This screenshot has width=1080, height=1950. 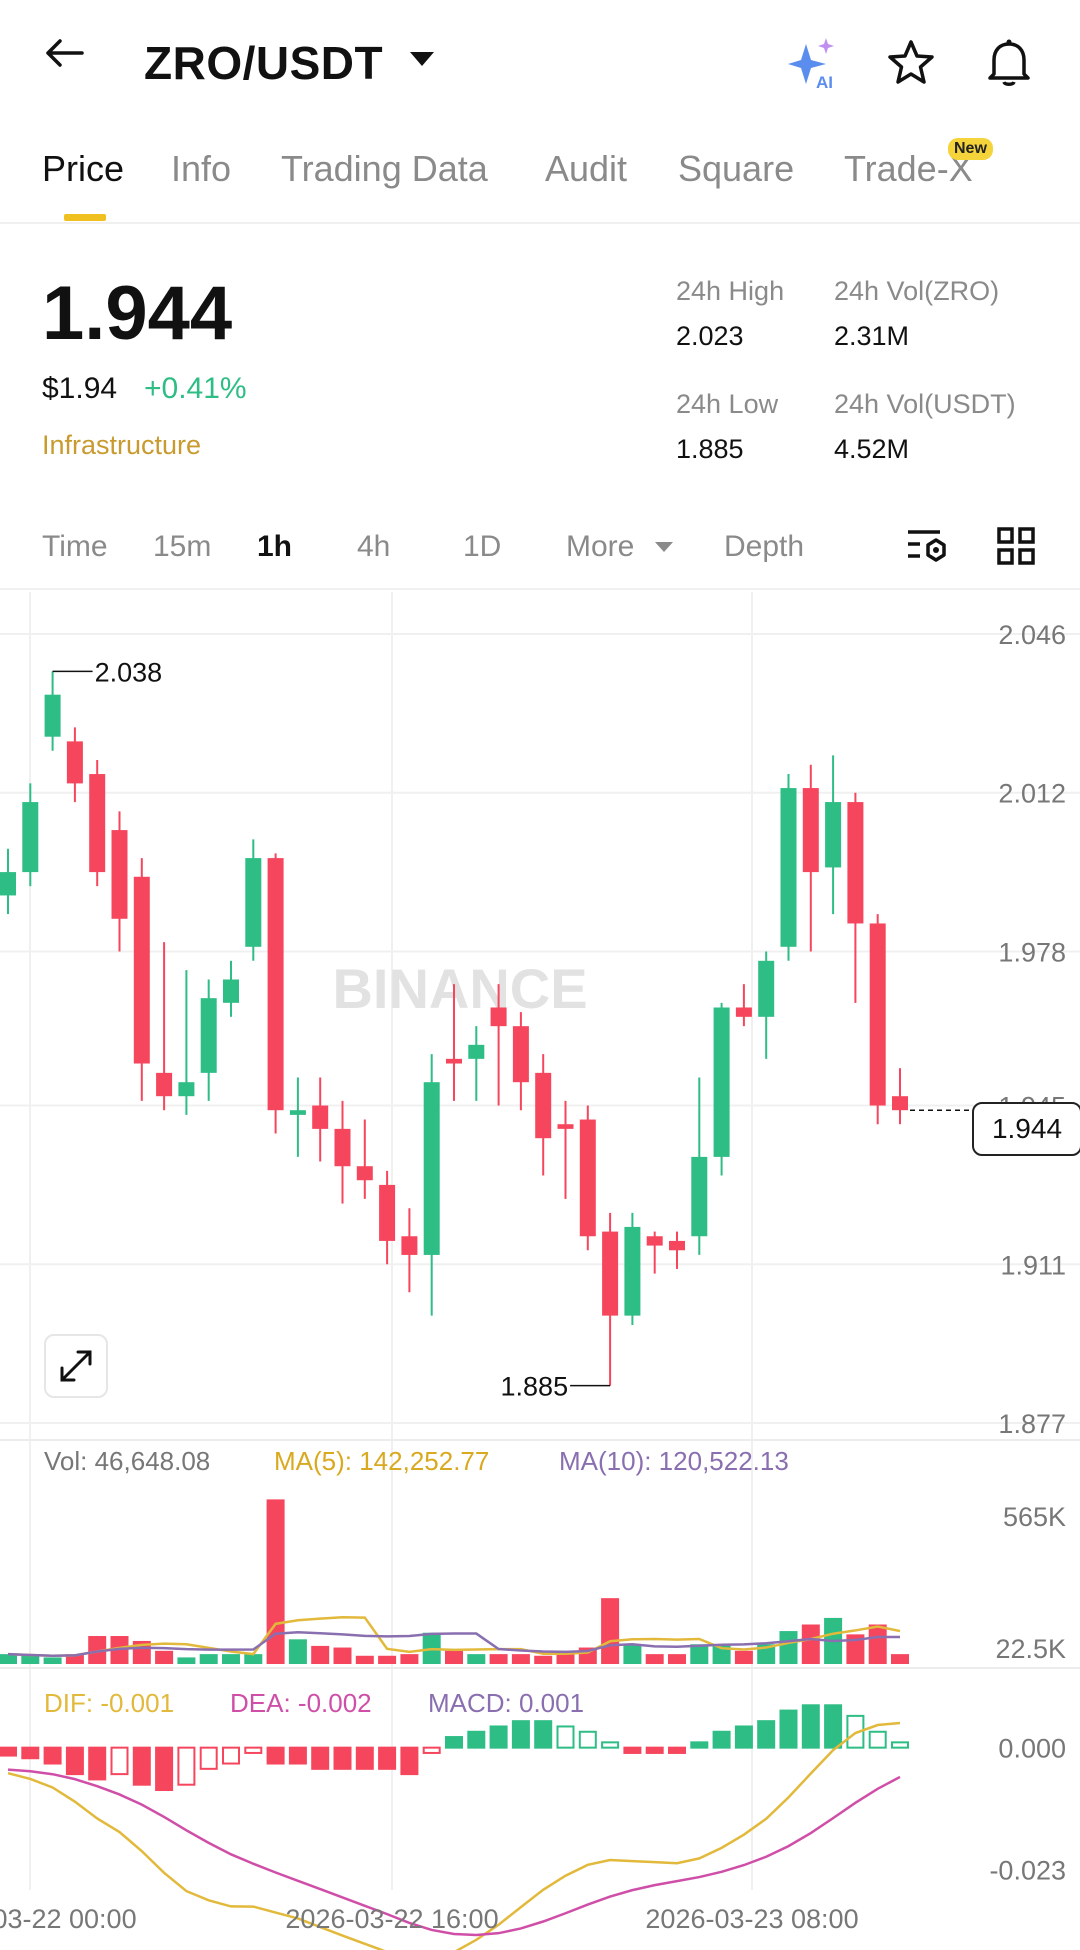 What do you see at coordinates (970, 149) in the screenshot?
I see `new-badge: New` at bounding box center [970, 149].